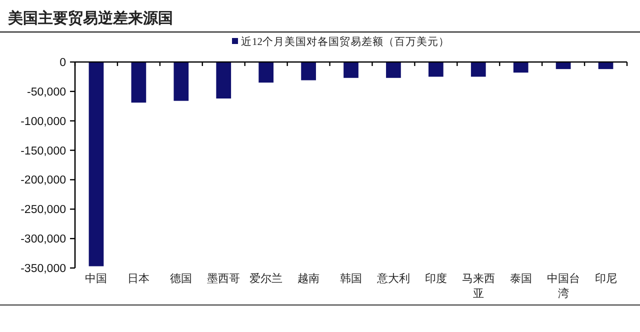 The height and width of the screenshot is (332, 640). I want to click on legend-label: 近12个月美国对各国贸易差额（百万美元）, so click(345, 41).